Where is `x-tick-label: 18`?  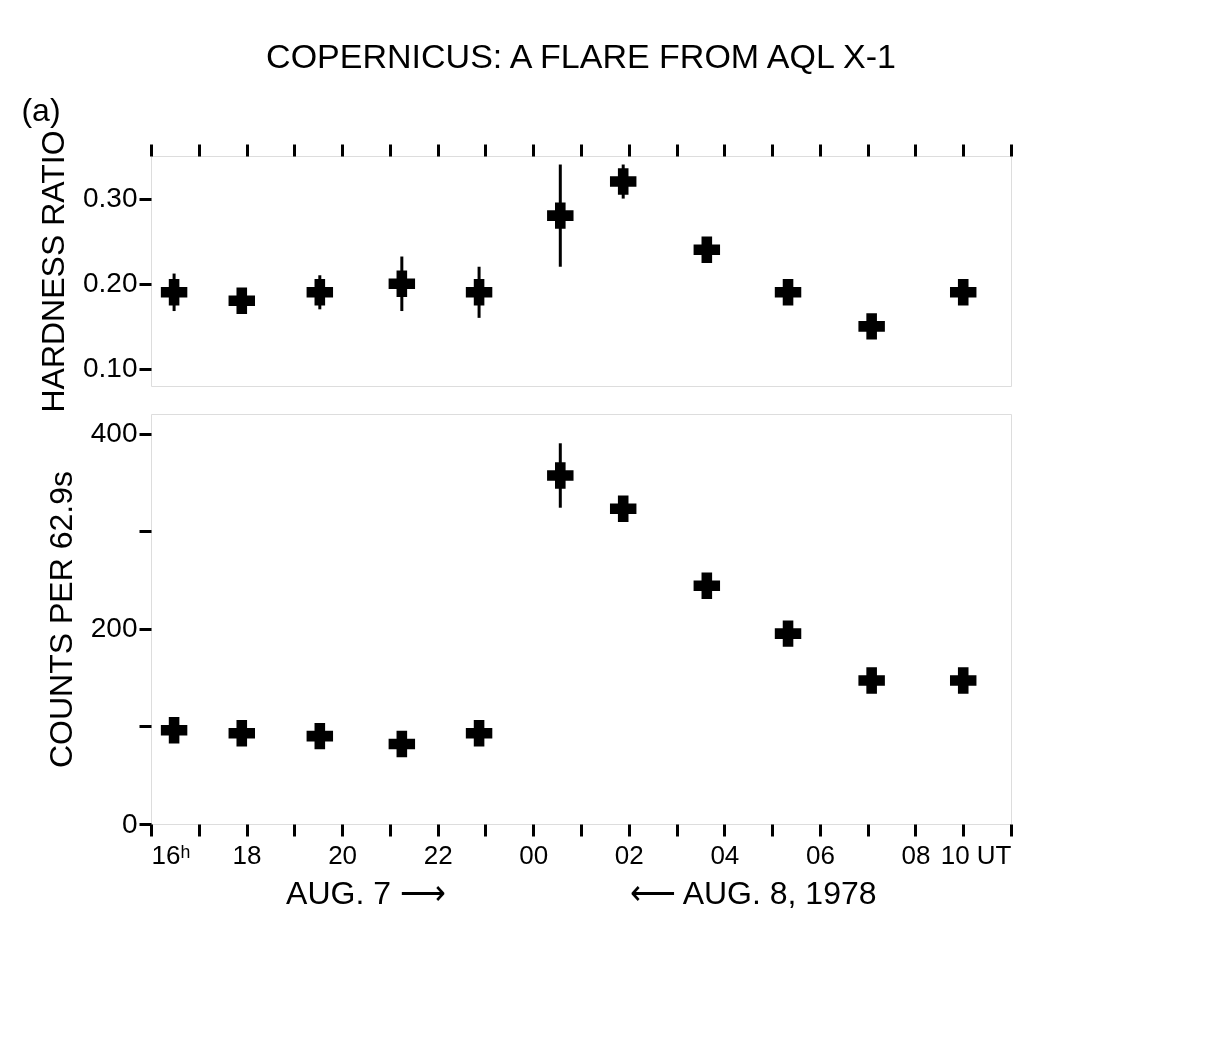 x-tick-label: 18 is located at coordinates (247, 854).